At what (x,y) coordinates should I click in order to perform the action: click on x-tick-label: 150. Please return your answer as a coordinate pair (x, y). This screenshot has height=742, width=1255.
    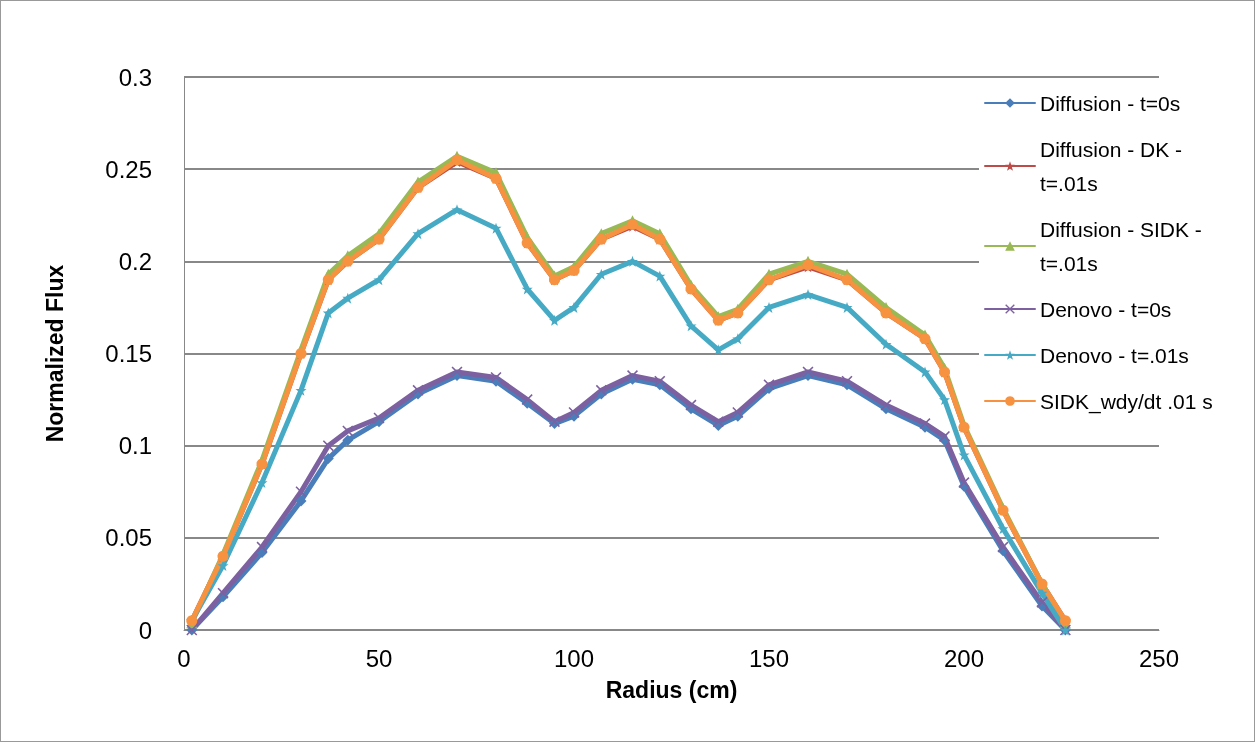
    Looking at the image, I should click on (769, 658).